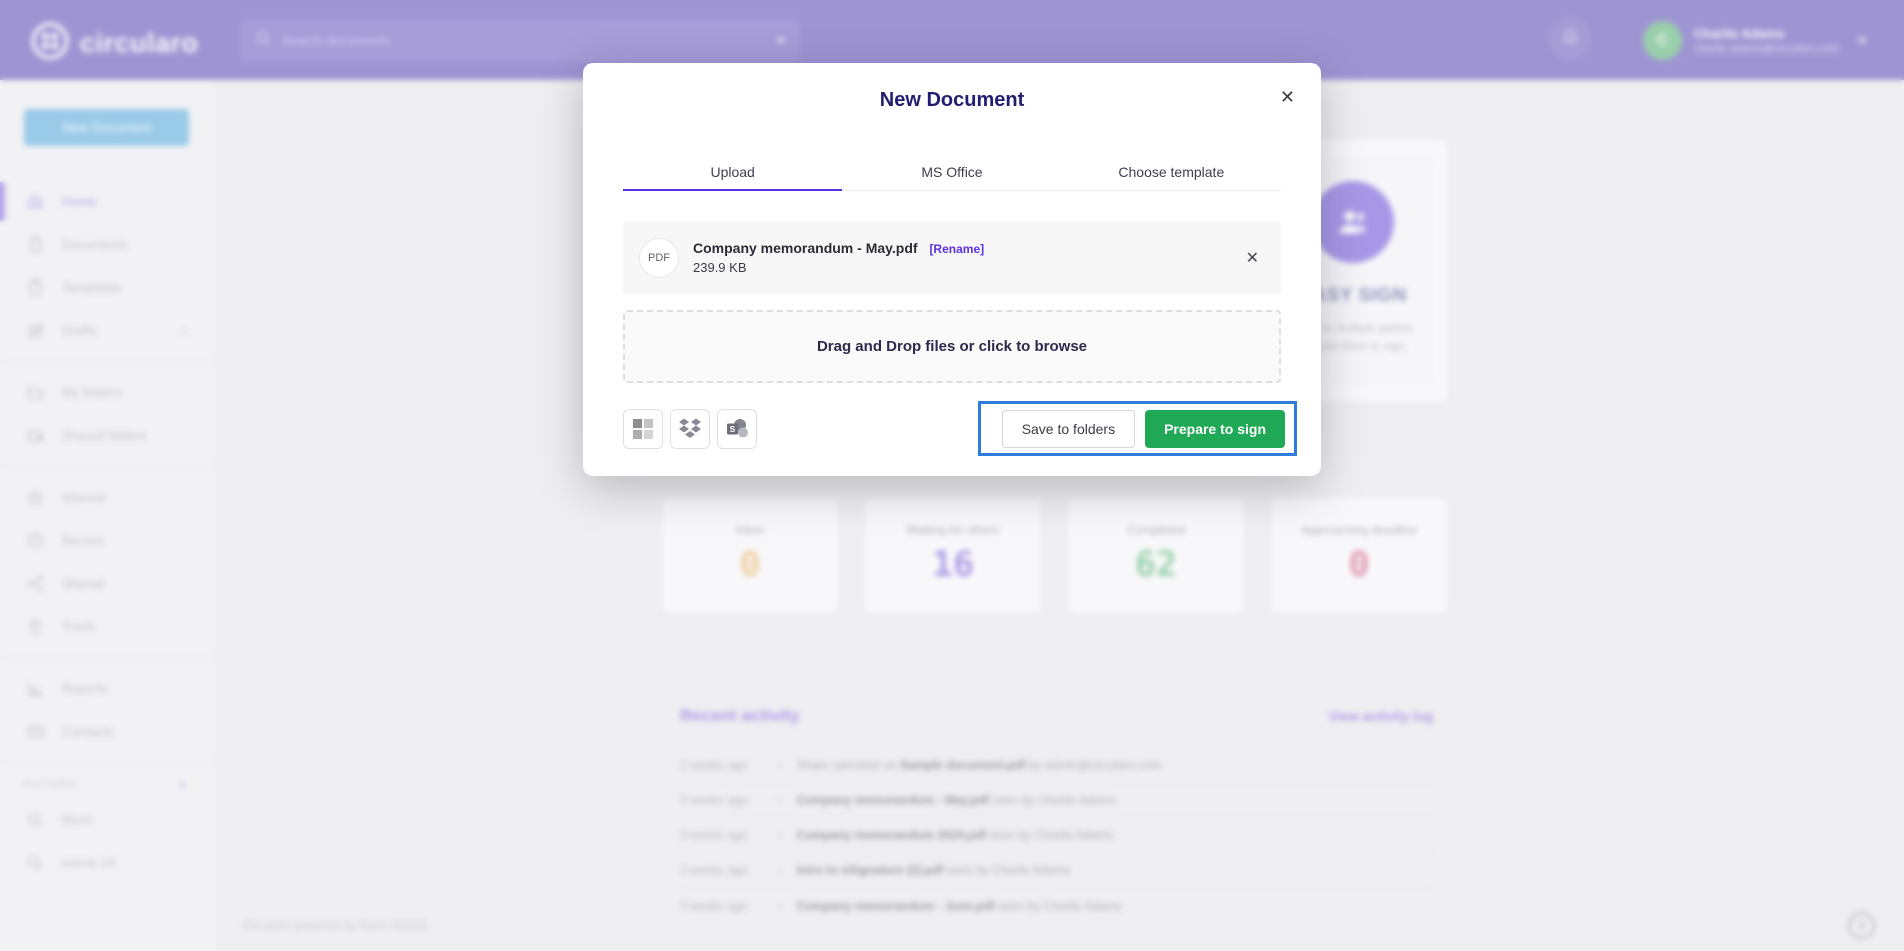  I want to click on cloud-storage-buttons: S, so click(690, 429).